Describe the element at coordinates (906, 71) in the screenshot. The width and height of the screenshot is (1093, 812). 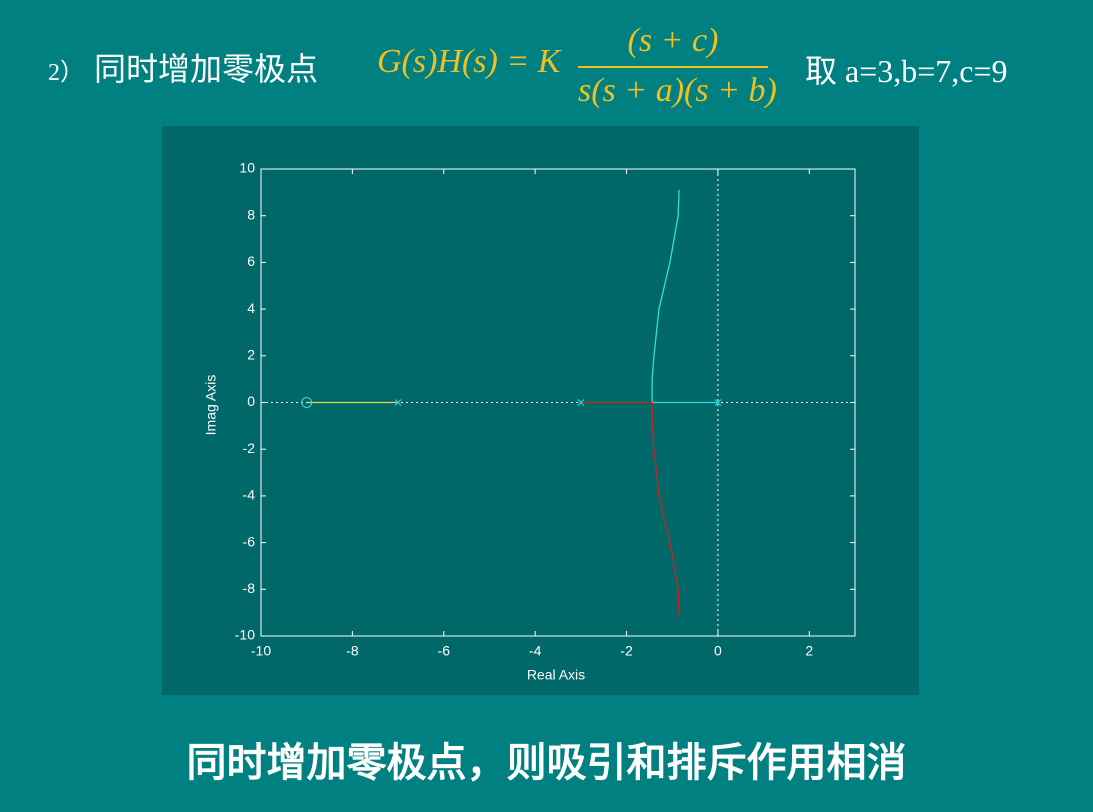
I see `params: 取 a=3,b=7,c=9` at that location.